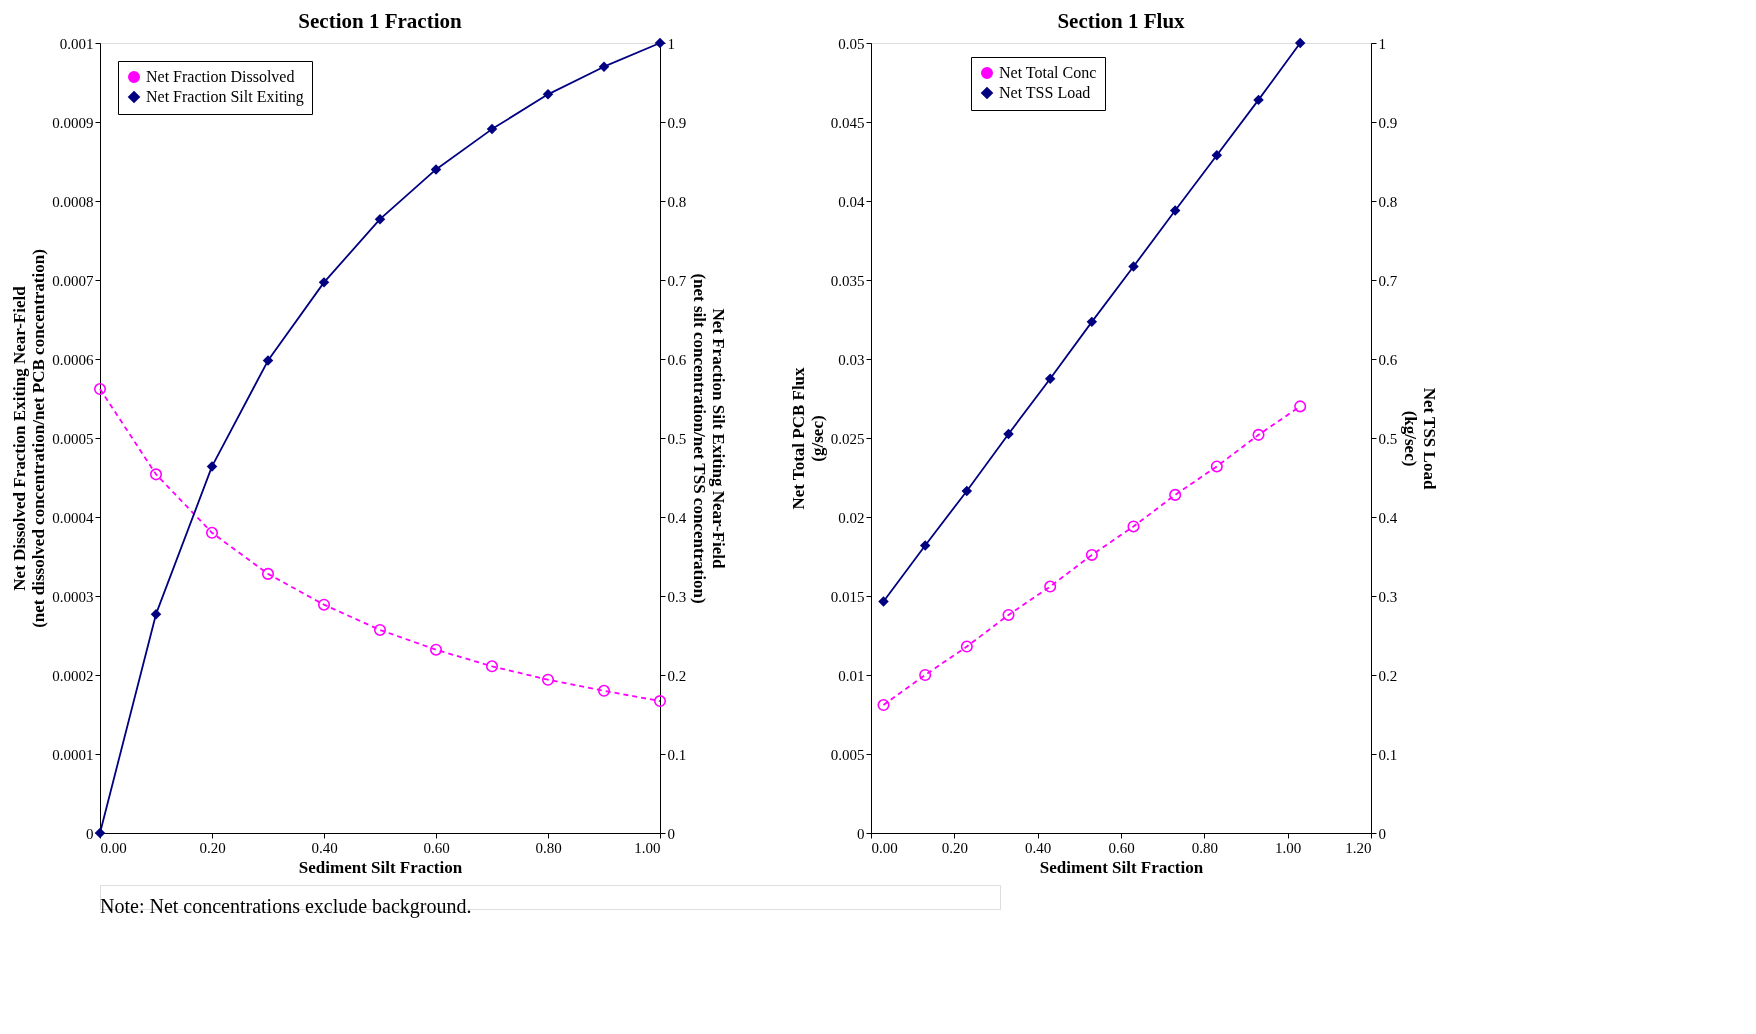 The height and width of the screenshot is (1034, 1756). I want to click on legend-label: Net Fraction Silt Exiting, so click(225, 97).